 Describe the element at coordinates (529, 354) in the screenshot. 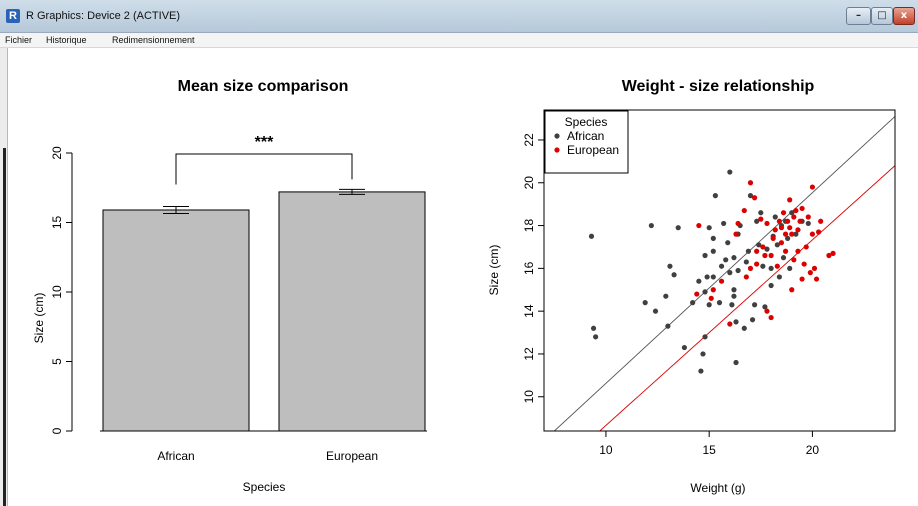

I see `scatter-y-tick-label: 12` at that location.